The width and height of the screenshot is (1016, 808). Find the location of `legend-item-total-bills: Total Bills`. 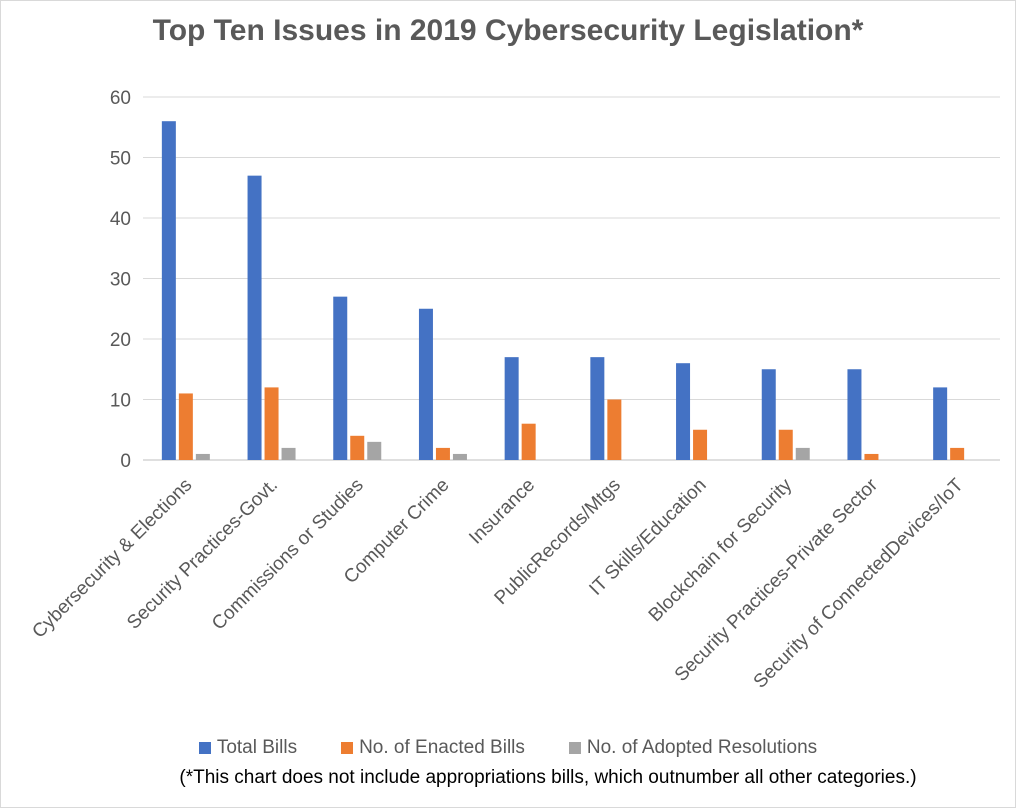

legend-item-total-bills: Total Bills is located at coordinates (248, 748).